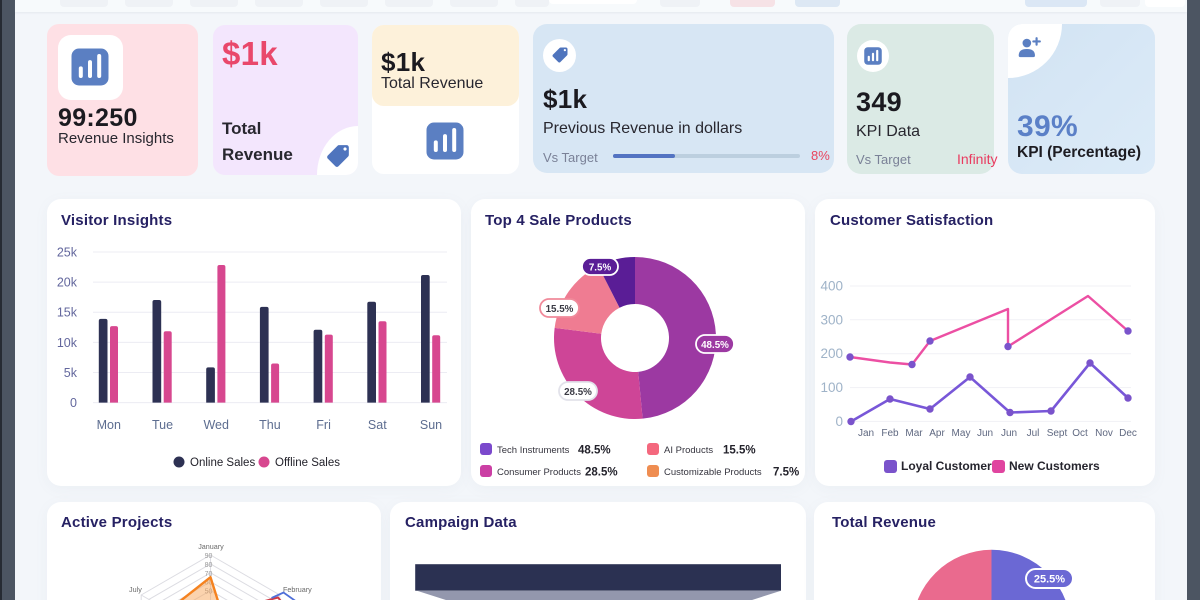  Describe the element at coordinates (831, 286) in the screenshot. I see `svg-text: 400` at that location.